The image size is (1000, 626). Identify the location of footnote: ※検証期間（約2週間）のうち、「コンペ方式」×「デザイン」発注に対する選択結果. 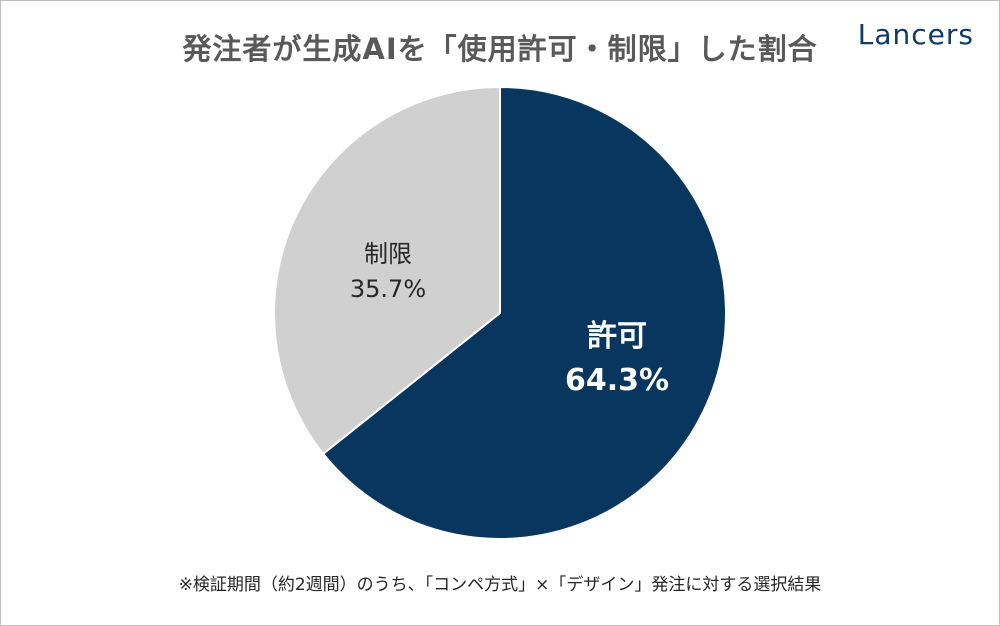
(500, 585).